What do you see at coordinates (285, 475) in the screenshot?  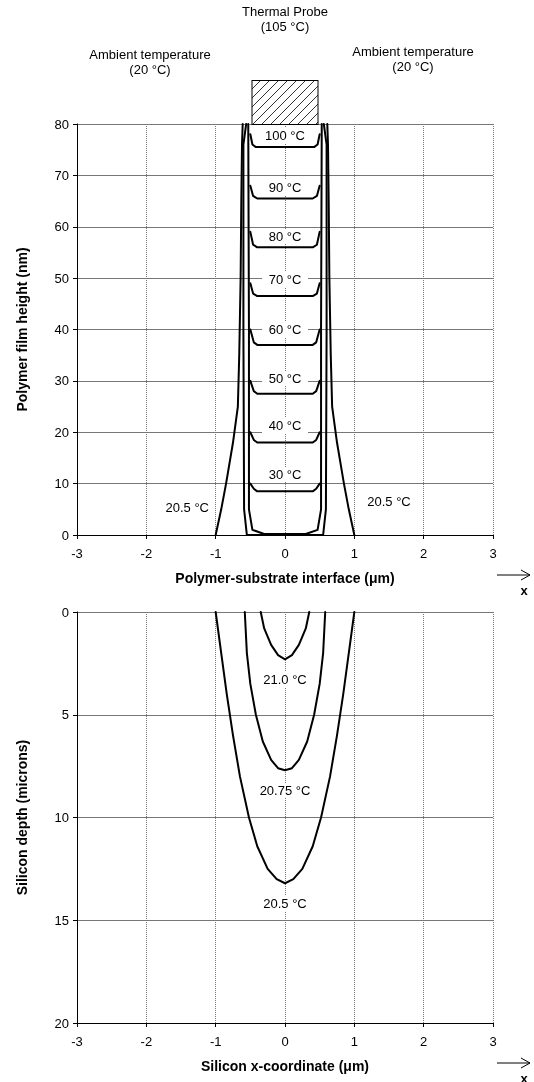 I see `annotation: 30 °C` at bounding box center [285, 475].